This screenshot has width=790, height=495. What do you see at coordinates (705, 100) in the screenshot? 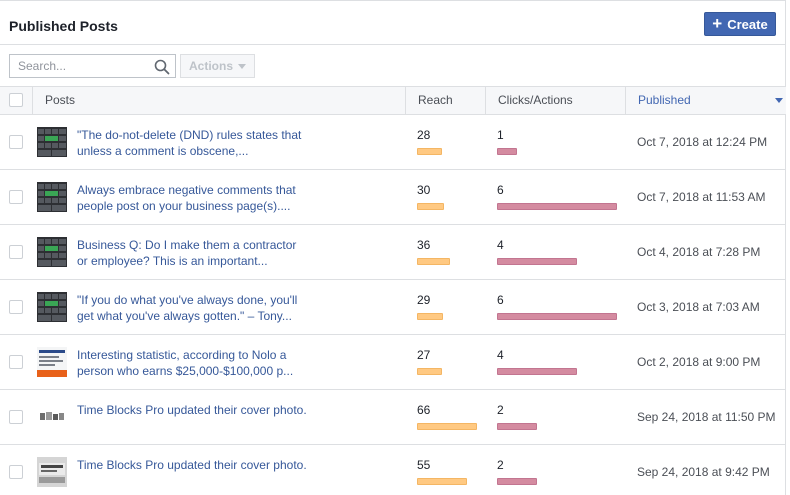
I see `column-header-published: Published` at bounding box center [705, 100].